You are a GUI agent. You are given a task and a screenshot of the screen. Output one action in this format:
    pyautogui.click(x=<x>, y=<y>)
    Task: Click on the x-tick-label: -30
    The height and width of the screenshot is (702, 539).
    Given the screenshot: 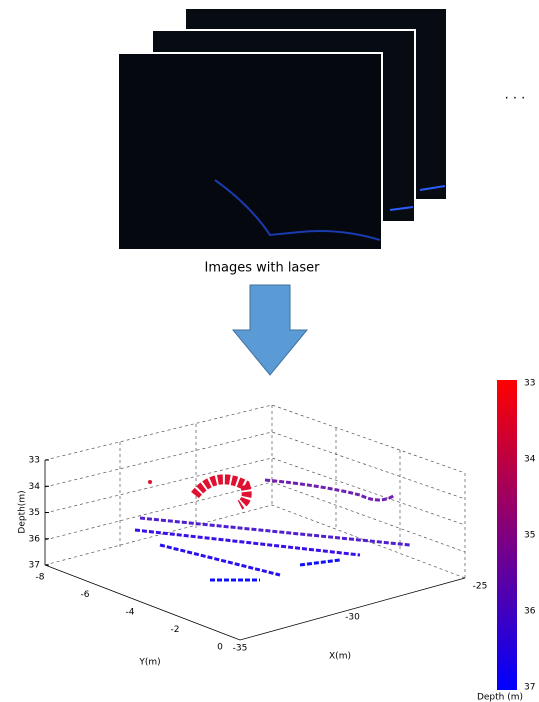 What is the action you would take?
    pyautogui.click(x=352, y=618)
    